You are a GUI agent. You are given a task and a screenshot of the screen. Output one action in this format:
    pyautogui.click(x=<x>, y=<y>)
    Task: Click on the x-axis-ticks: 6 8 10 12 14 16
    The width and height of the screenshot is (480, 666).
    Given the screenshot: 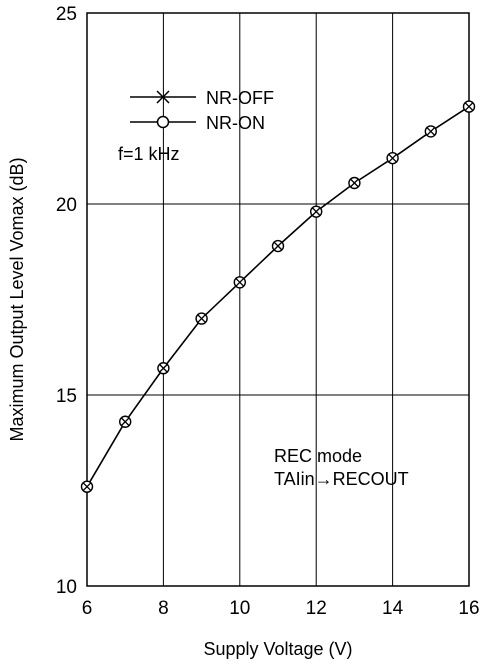 What is the action you would take?
    pyautogui.click(x=281, y=608)
    